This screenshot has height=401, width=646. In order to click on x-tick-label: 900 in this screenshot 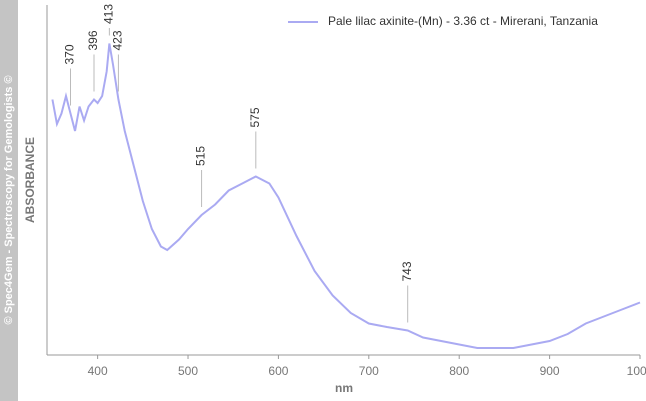, I will do `click(550, 371)`.